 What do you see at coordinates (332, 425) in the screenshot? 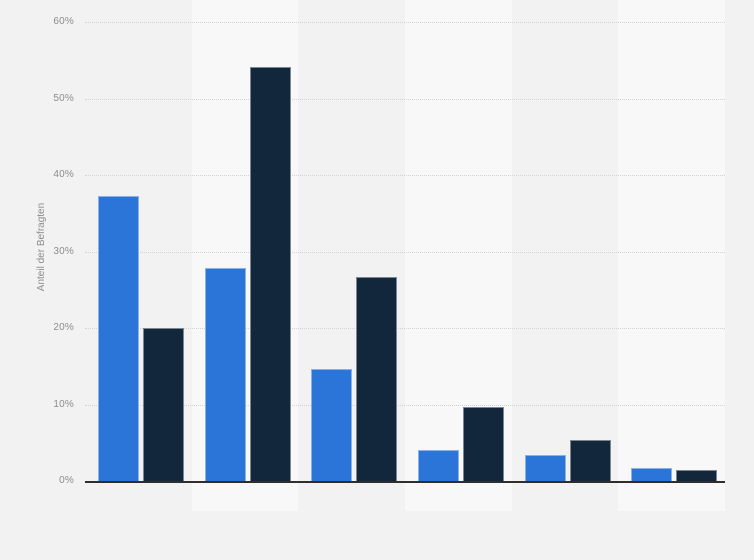
I see `bar-series-1-group3` at bounding box center [332, 425].